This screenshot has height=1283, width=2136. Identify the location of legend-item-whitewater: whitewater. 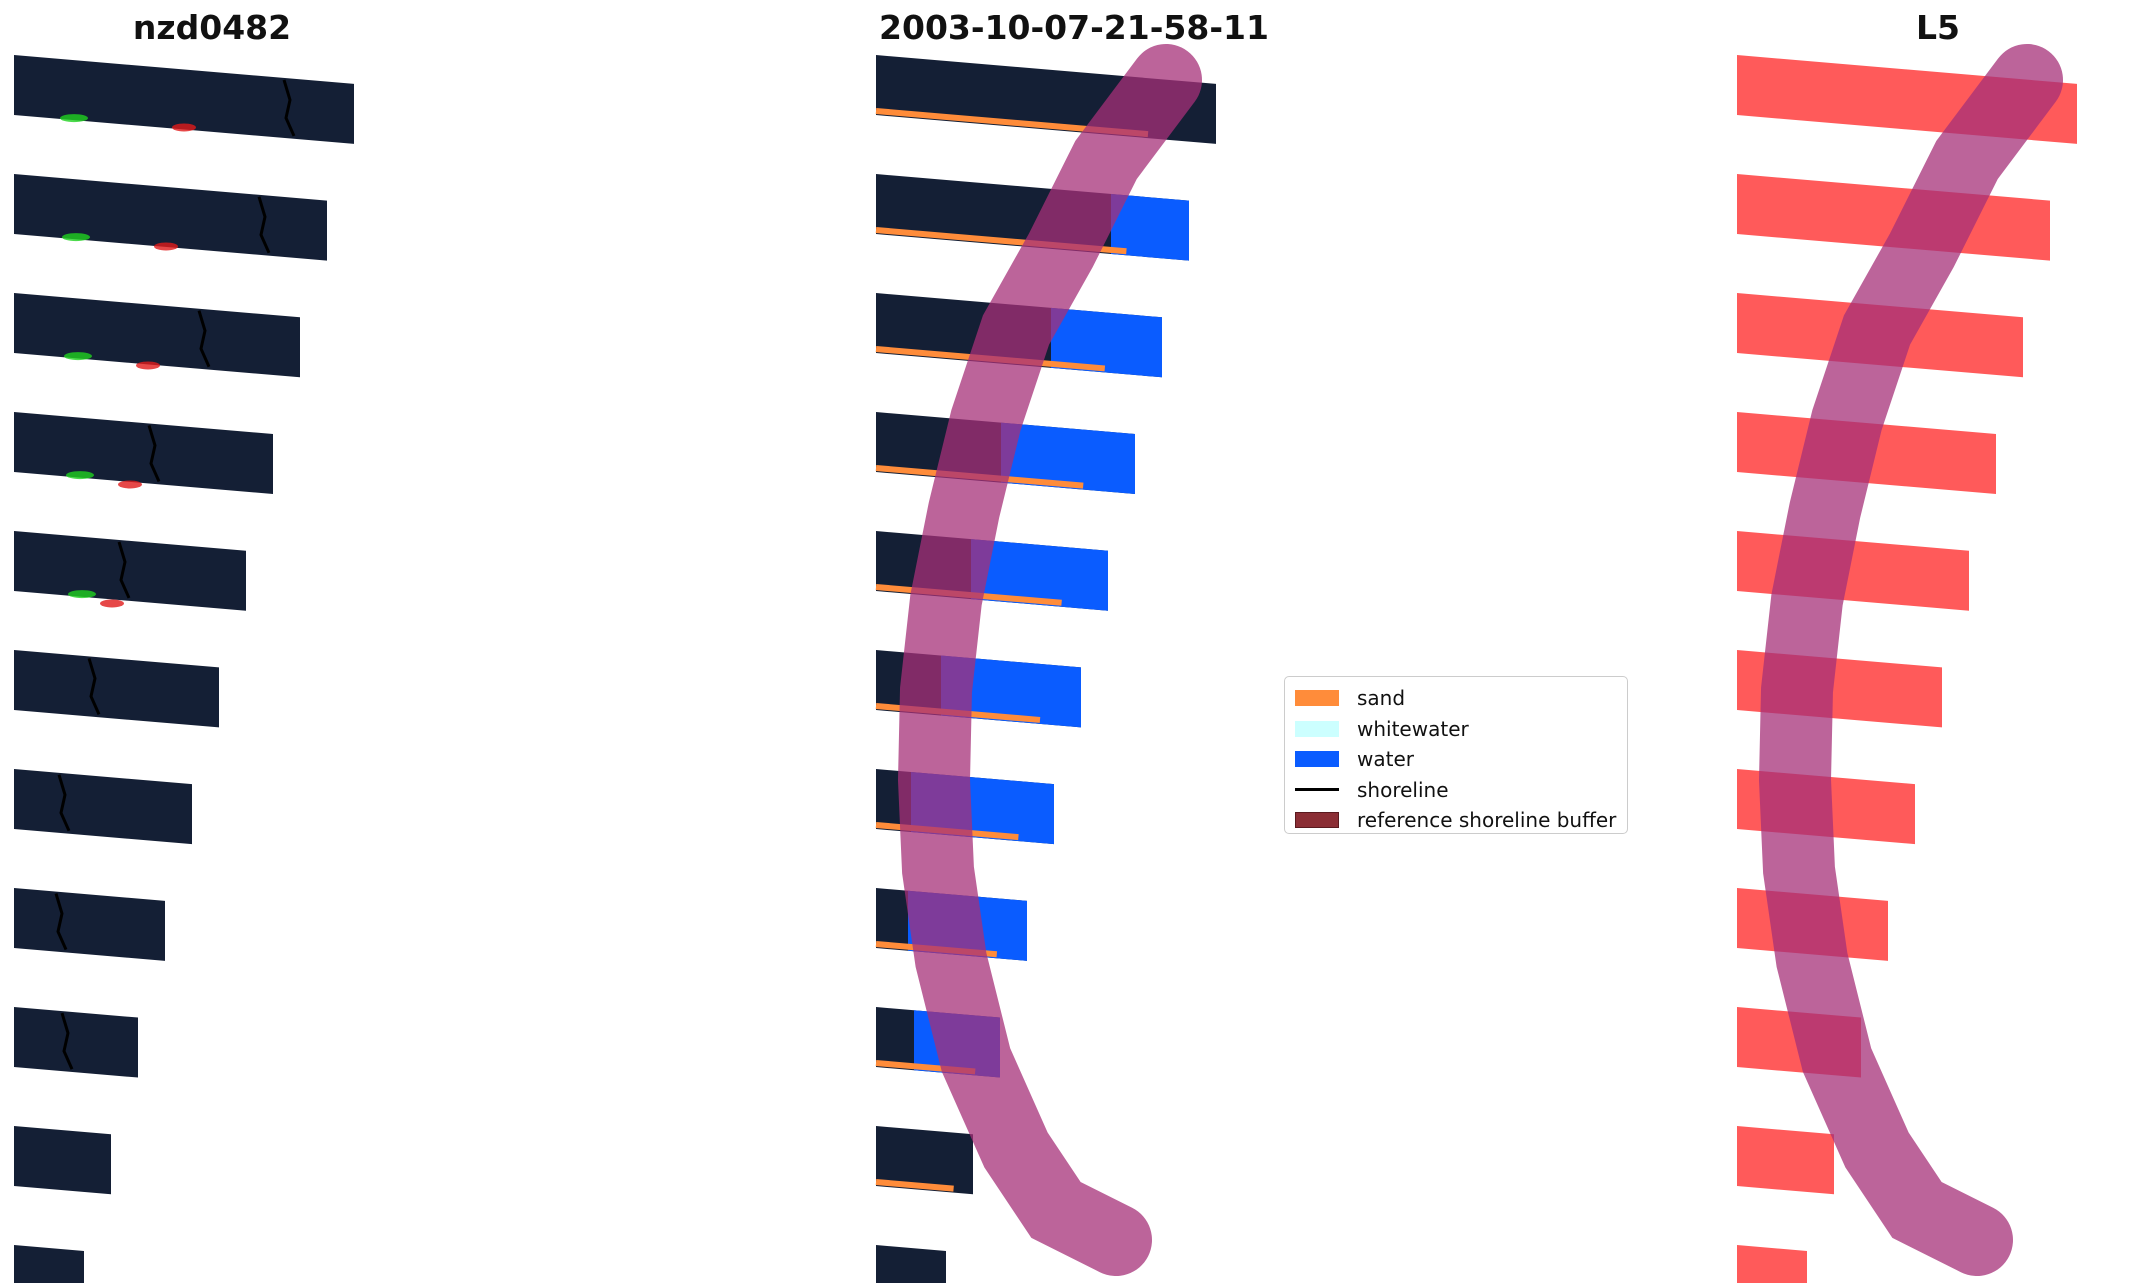
(1456, 729).